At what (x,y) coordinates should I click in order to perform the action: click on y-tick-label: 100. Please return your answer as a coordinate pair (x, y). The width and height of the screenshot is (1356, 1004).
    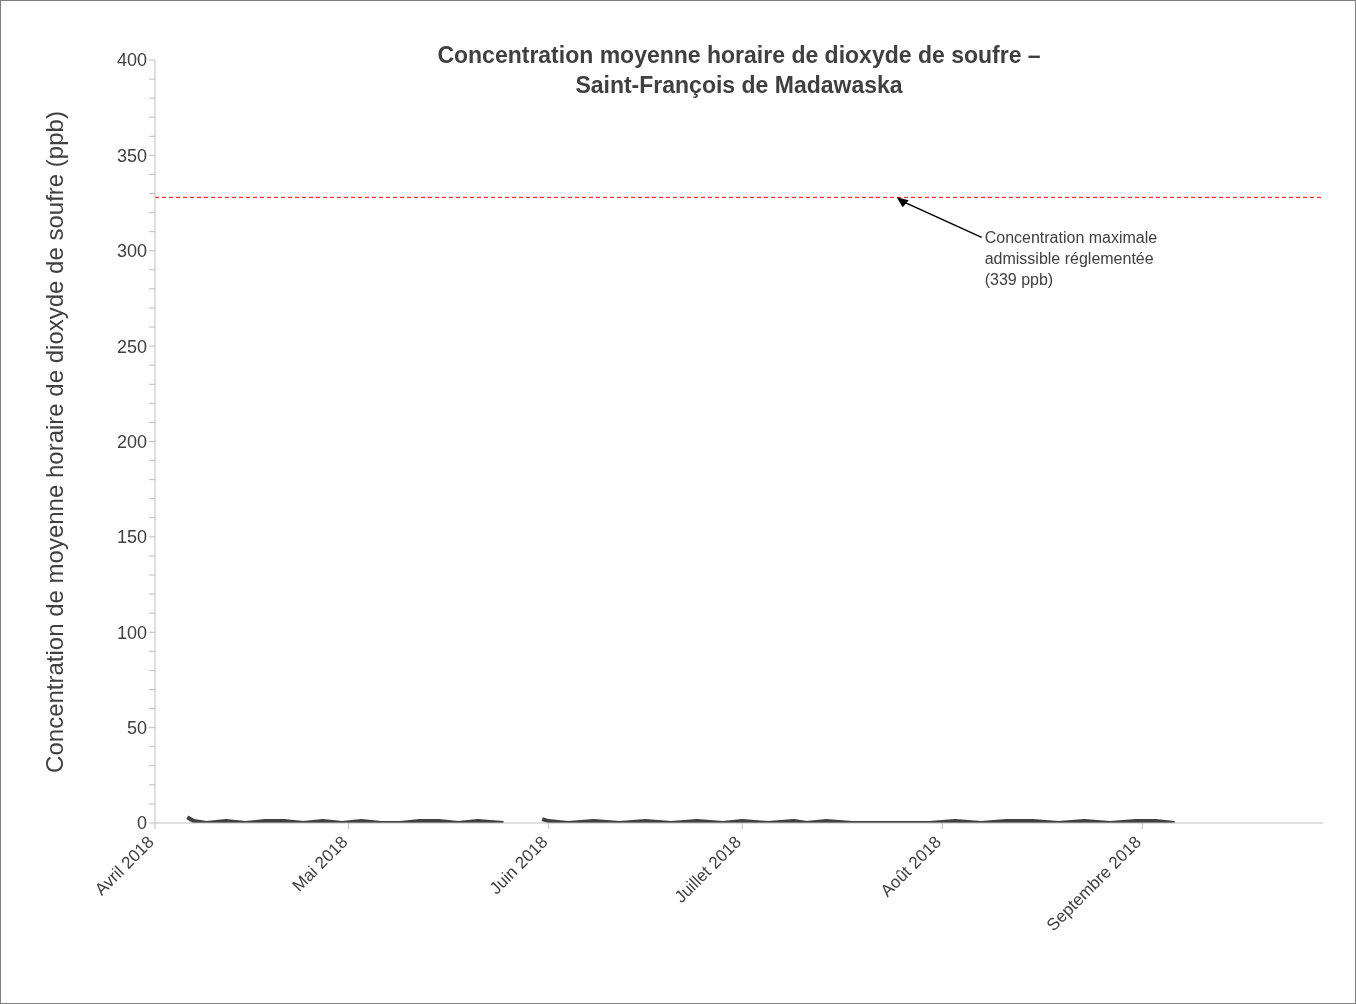
    Looking at the image, I should click on (131, 632).